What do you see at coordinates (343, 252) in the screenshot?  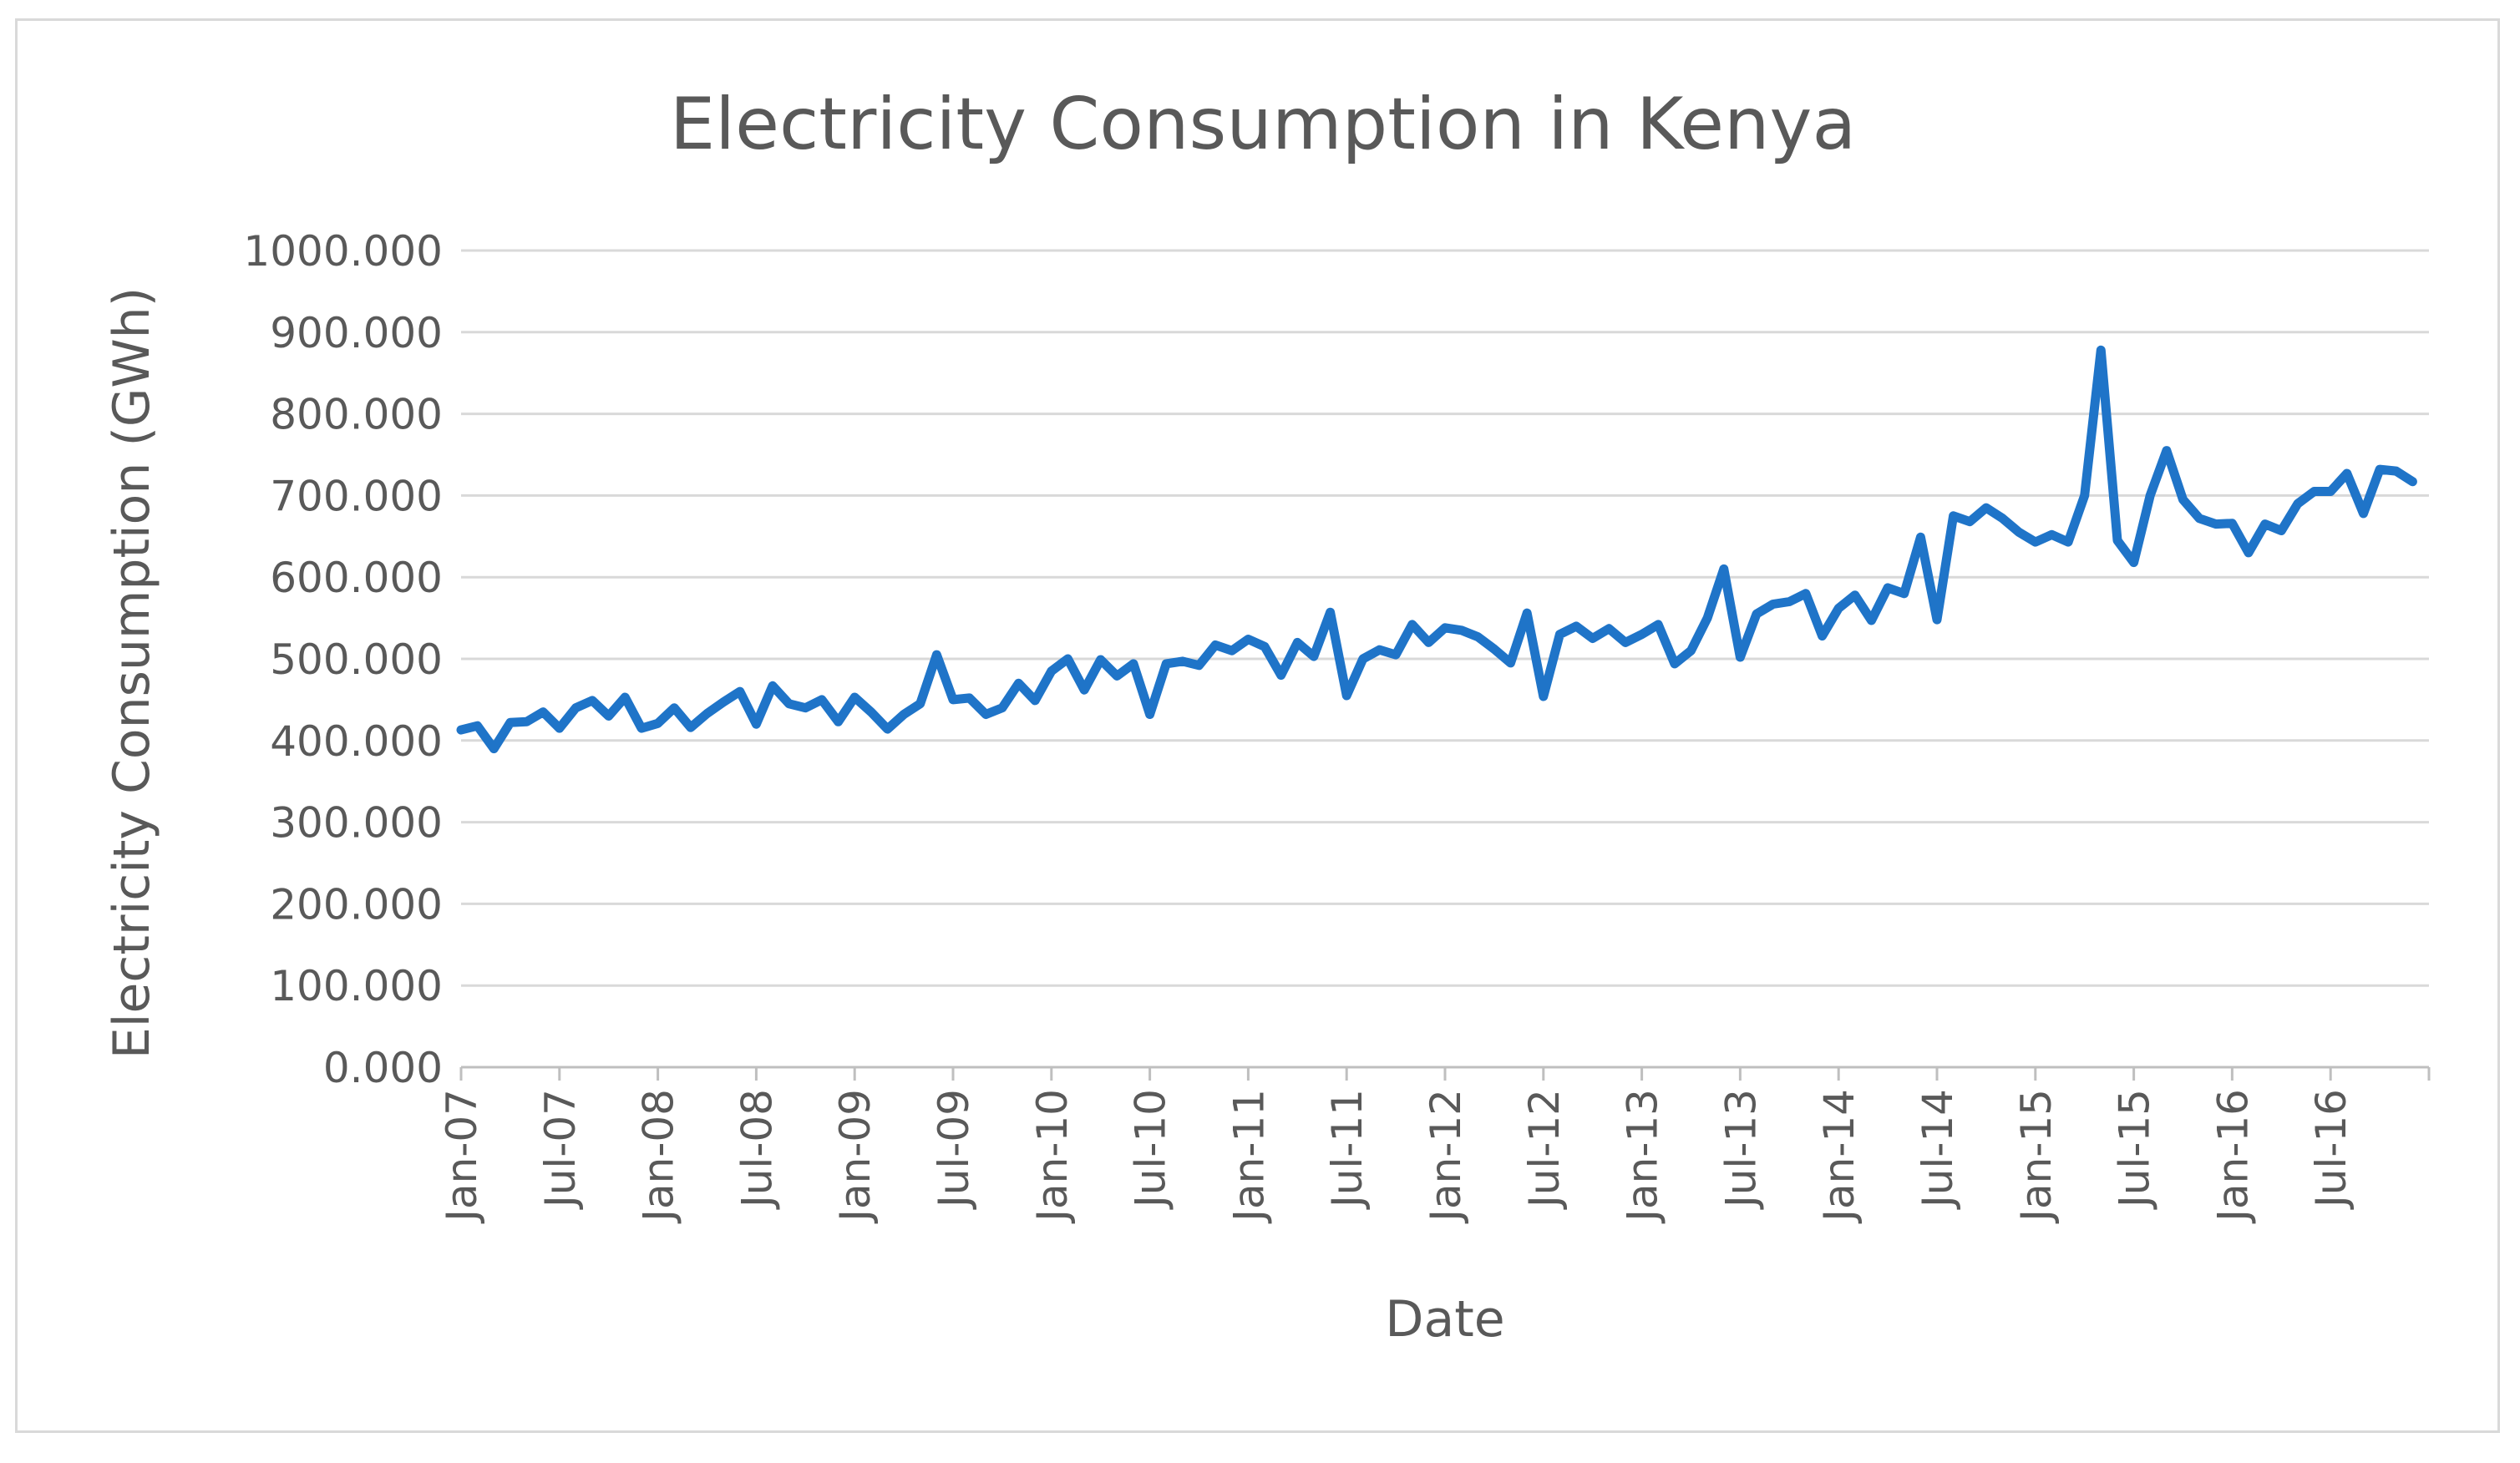 I see `y-tick-label: 1000.000` at bounding box center [343, 252].